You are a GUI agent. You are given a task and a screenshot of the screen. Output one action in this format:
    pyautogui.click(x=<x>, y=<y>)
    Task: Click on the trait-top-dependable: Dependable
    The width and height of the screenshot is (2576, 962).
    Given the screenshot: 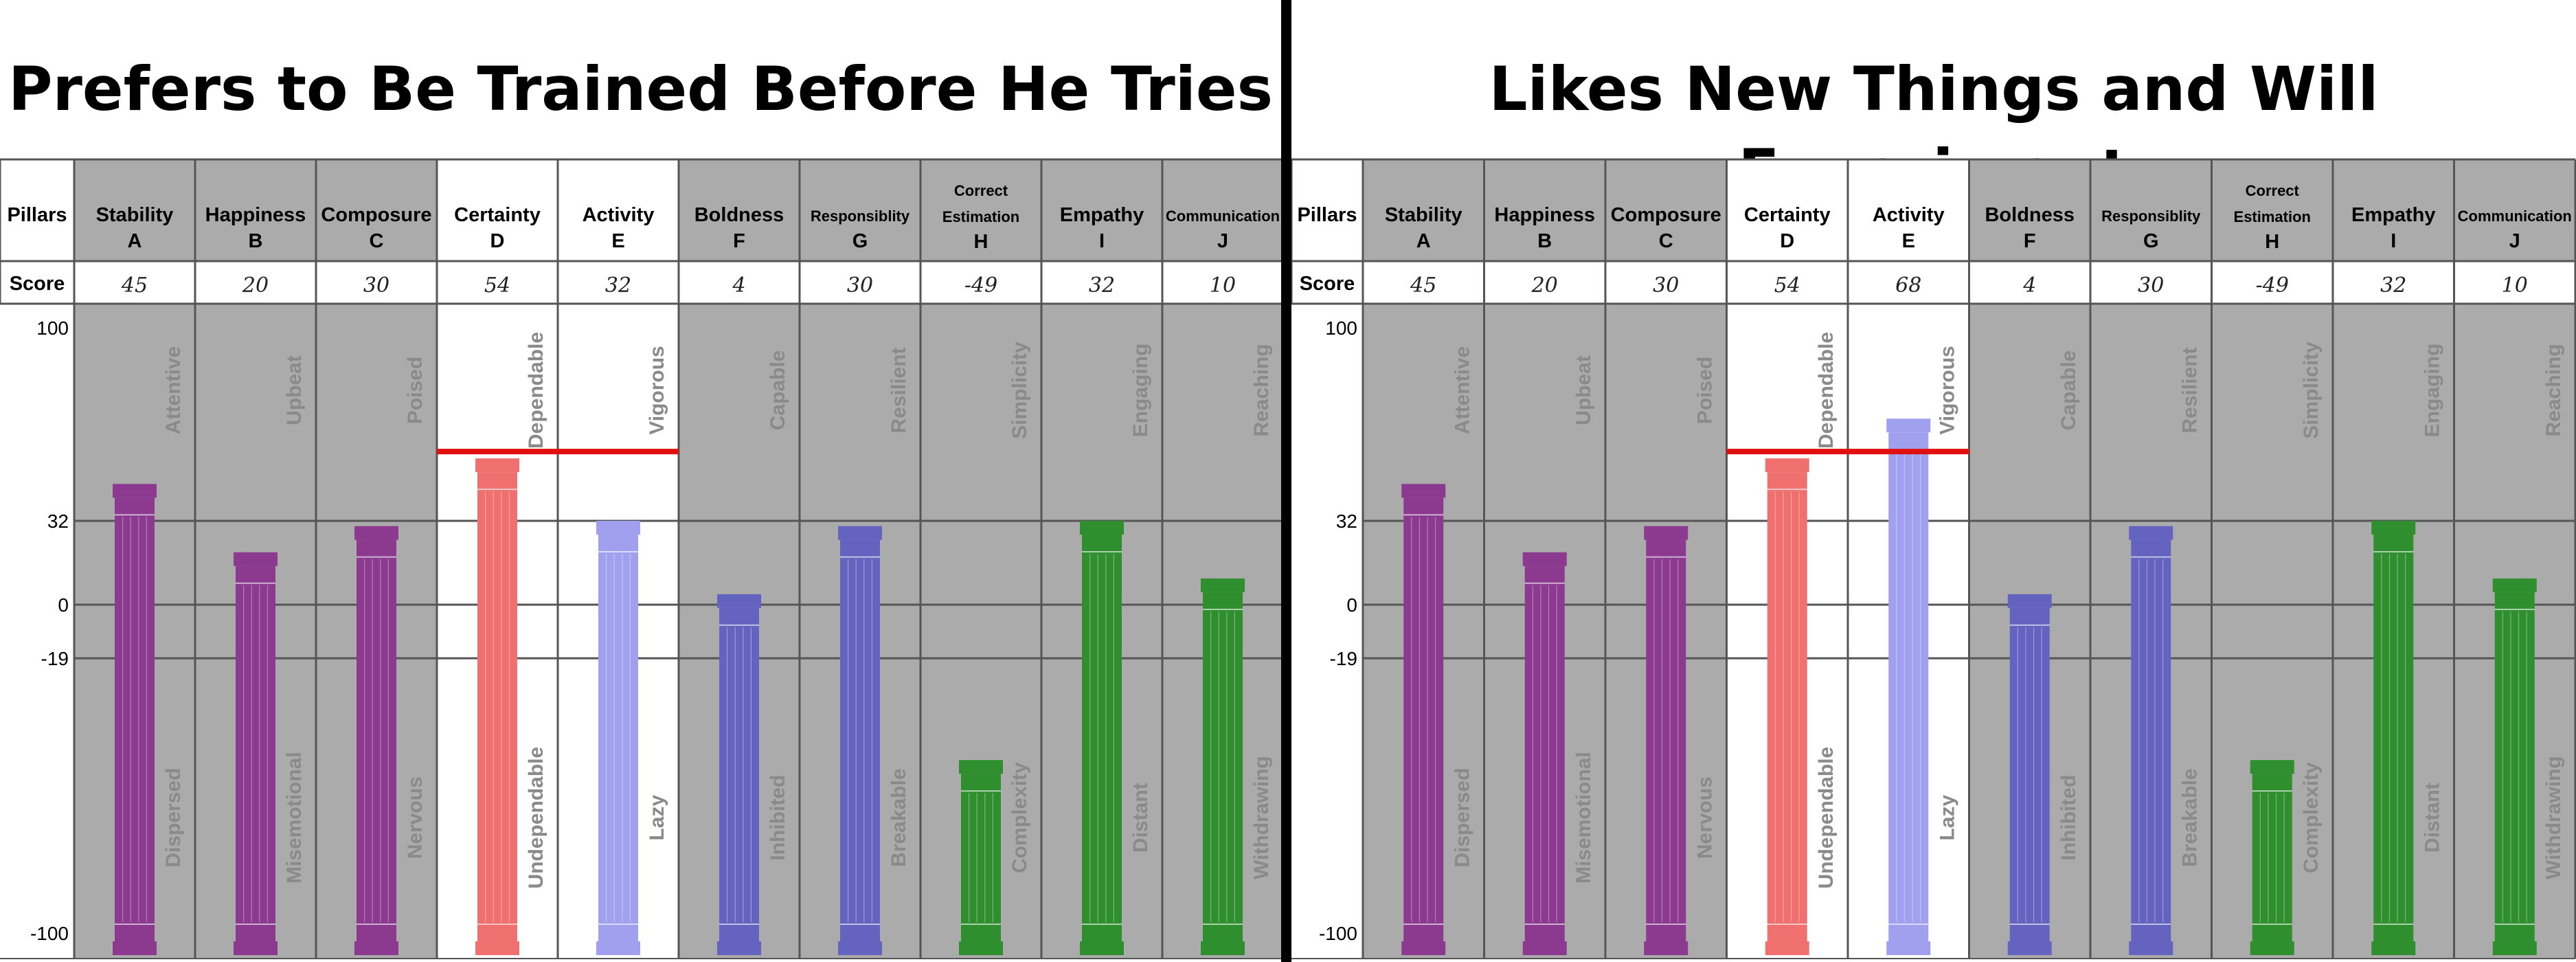 What is the action you would take?
    pyautogui.click(x=536, y=391)
    